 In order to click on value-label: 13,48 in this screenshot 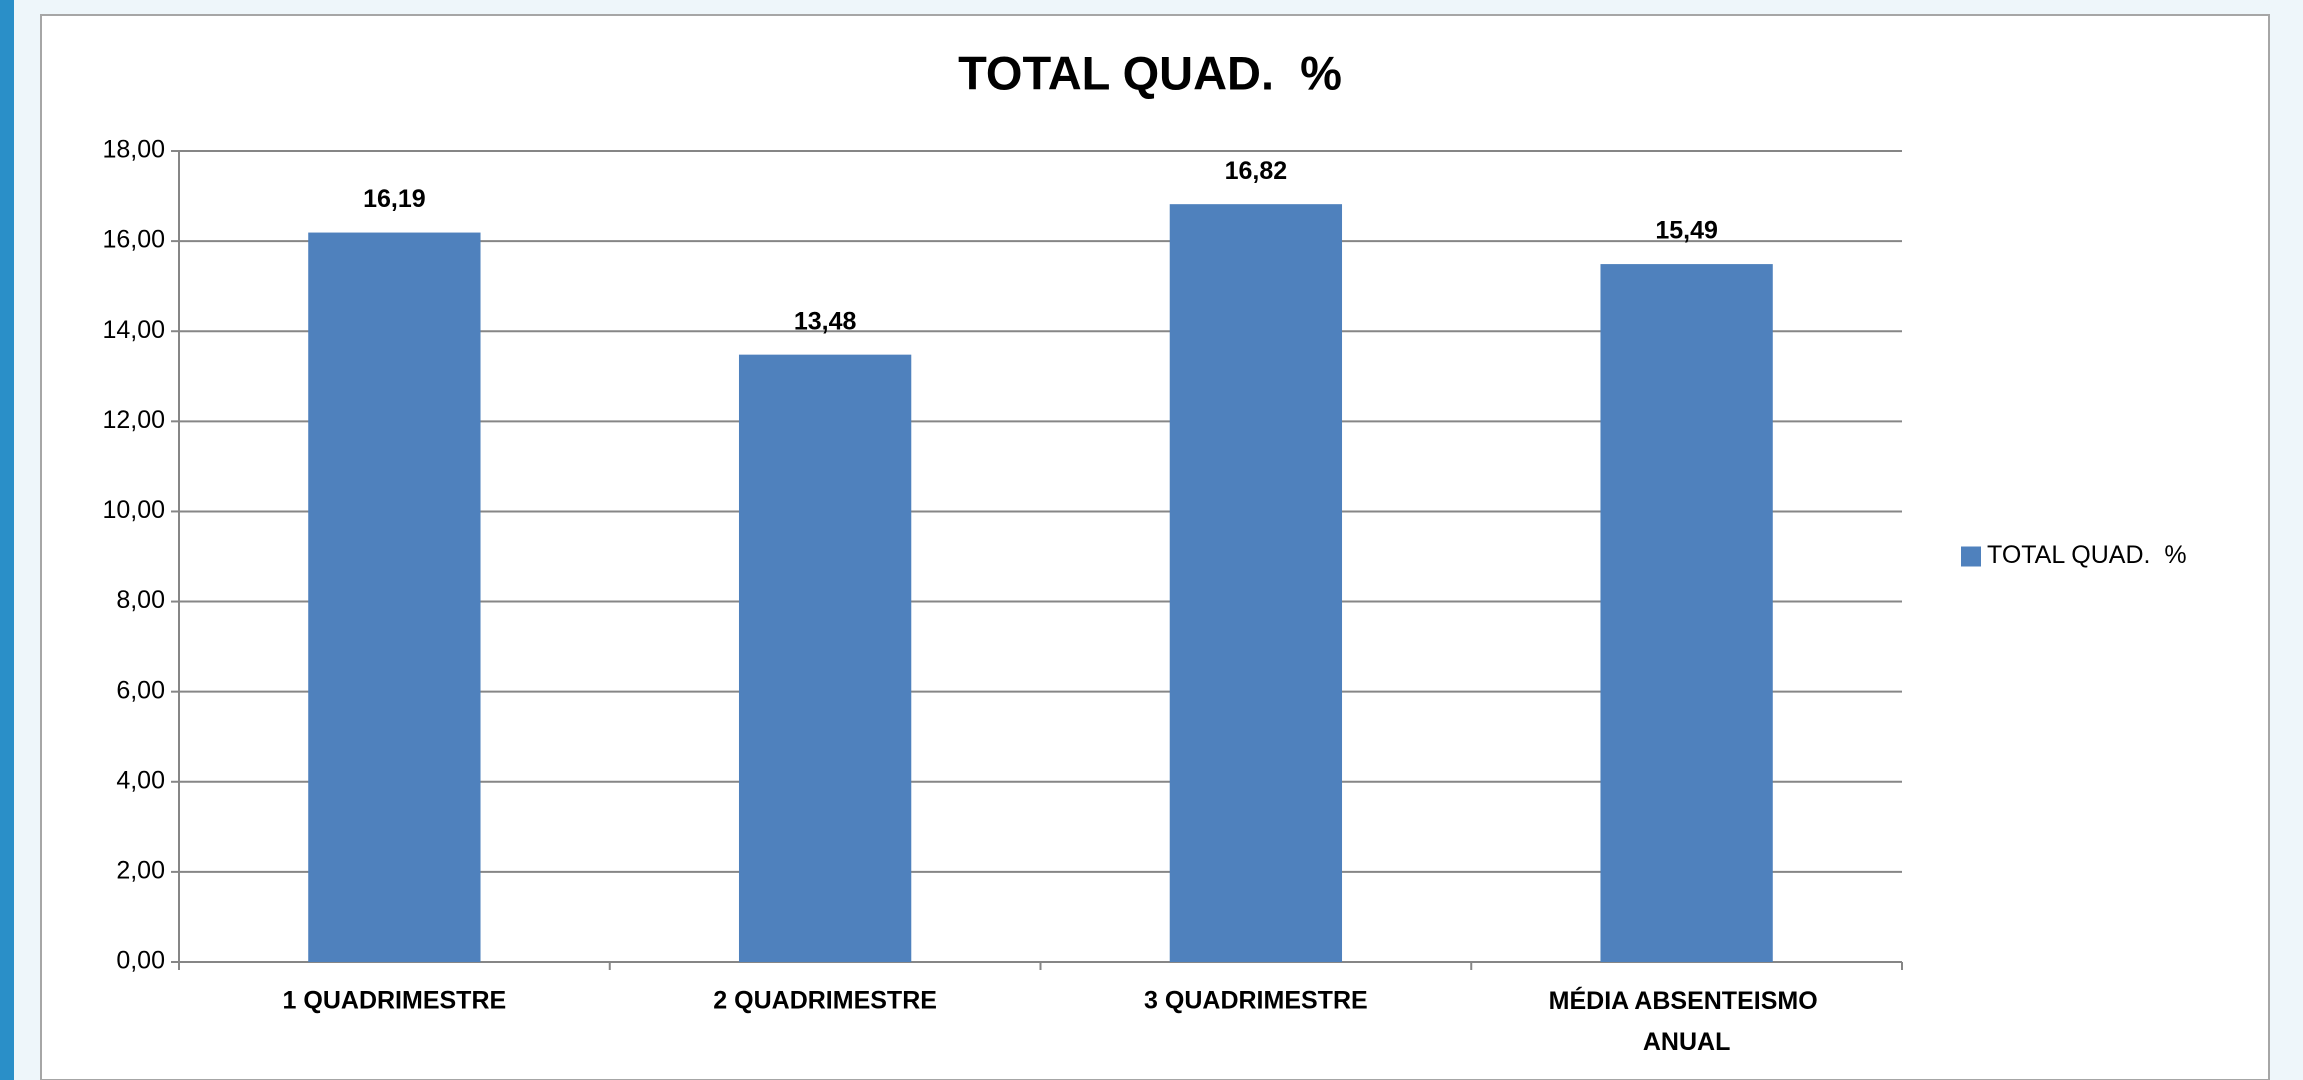, I will do `click(825, 321)`.